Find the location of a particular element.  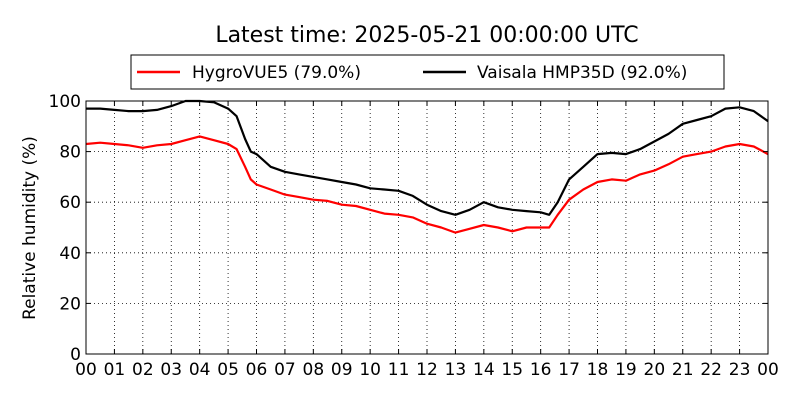

x-tick-label: 12 is located at coordinates (427, 370).